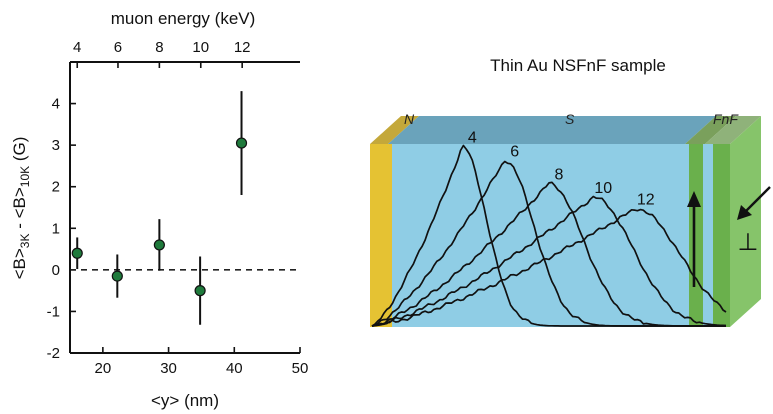  Describe the element at coordinates (745, 221) in the screenshot. I see `layer-side-face` at that location.